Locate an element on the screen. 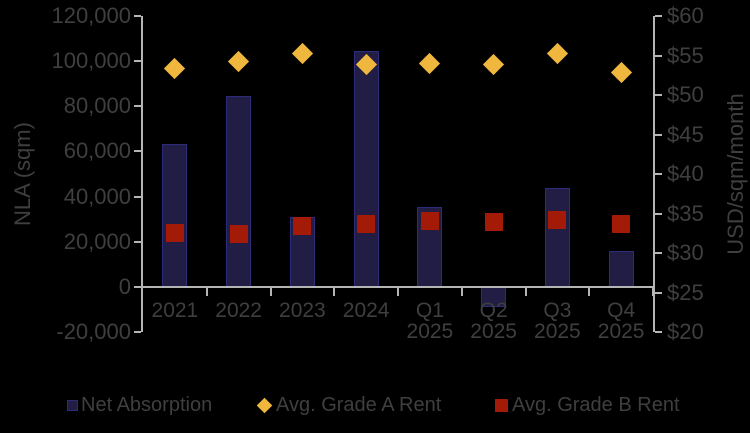 The width and height of the screenshot is (750, 433). left-axis-tick-label: -20,000 is located at coordinates (93, 331).